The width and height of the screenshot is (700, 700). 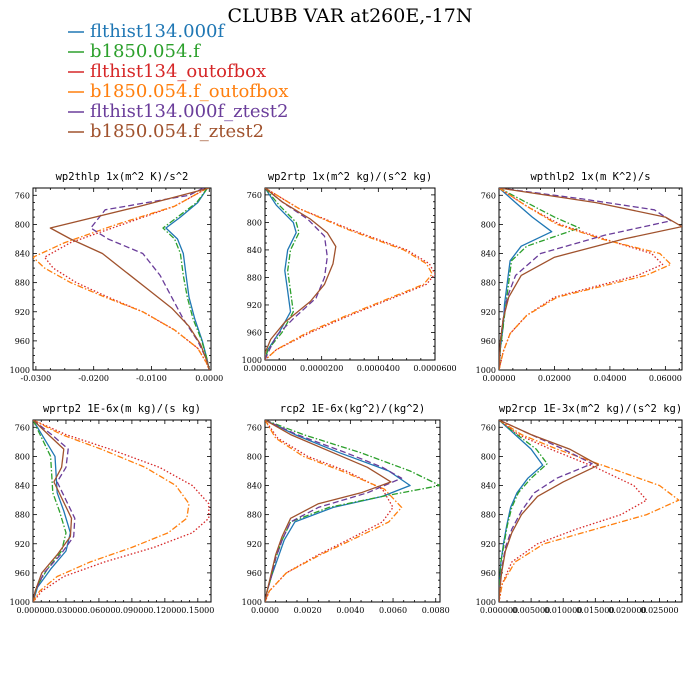 I want to click on panel-title: wp2thlp 1x(m^2 K)/s^2, so click(x=122, y=177).